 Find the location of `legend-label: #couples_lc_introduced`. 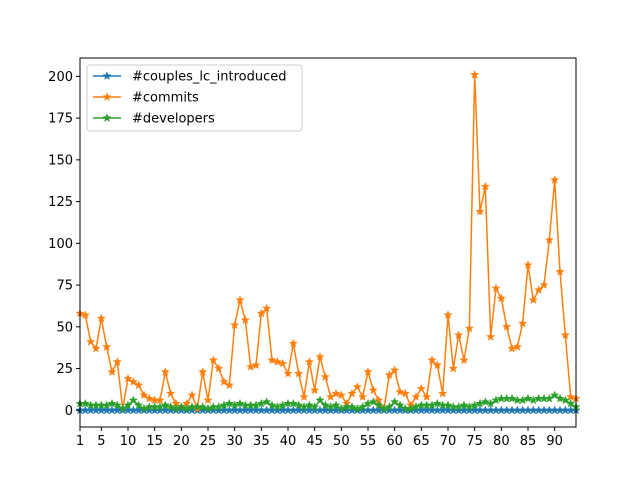

legend-label: #couples_lc_introduced is located at coordinates (209, 77).